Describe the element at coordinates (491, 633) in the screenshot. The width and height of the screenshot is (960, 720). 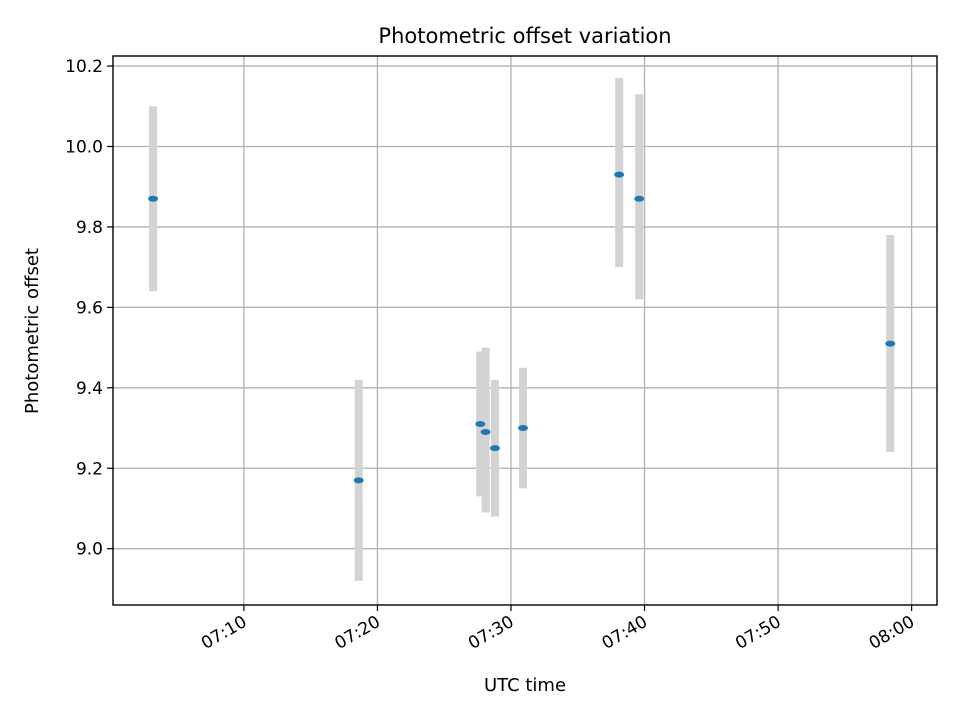
I see `x-tick-label: 07:30` at that location.